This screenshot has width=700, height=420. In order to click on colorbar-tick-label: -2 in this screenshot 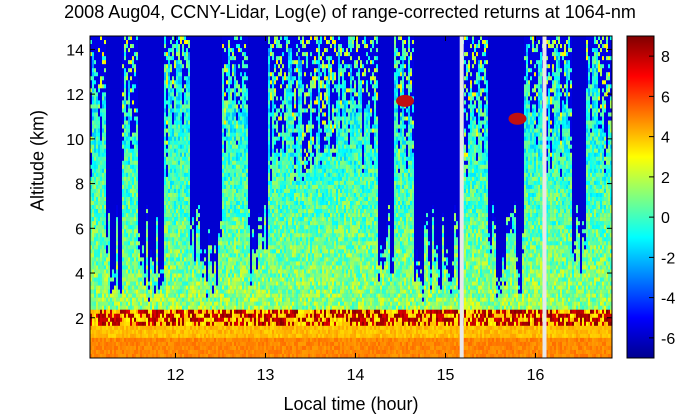, I will do `click(668, 258)`.